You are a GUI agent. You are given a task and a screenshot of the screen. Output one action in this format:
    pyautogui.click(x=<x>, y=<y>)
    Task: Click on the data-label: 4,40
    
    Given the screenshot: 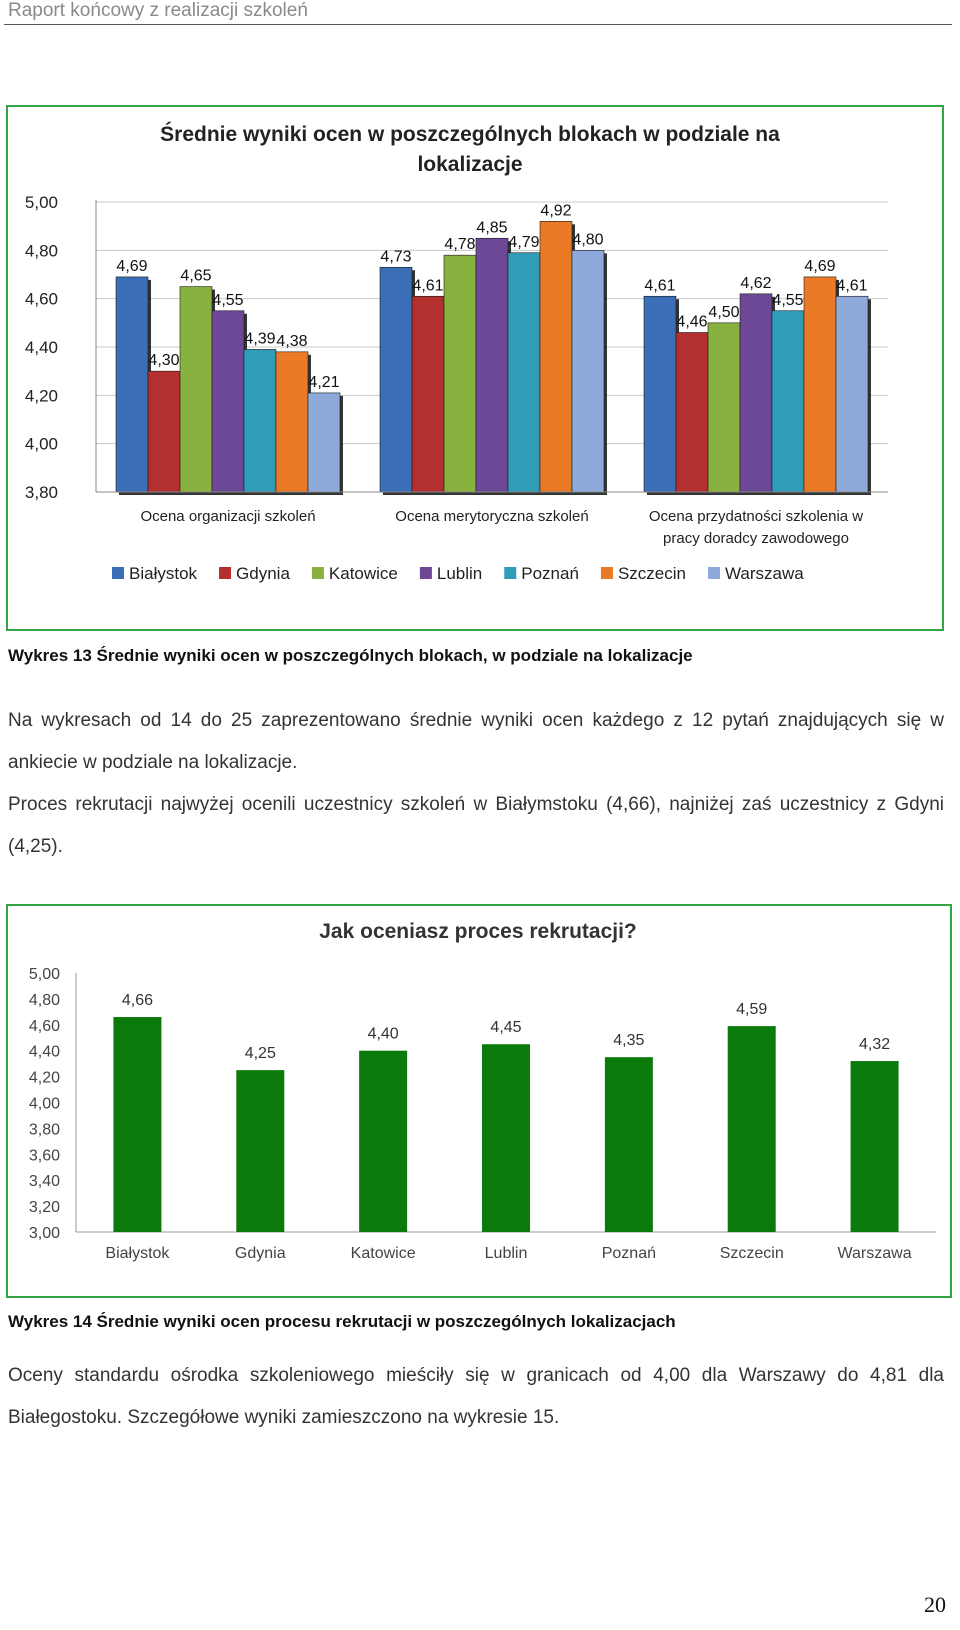 What is the action you would take?
    pyautogui.click(x=383, y=1034)
    